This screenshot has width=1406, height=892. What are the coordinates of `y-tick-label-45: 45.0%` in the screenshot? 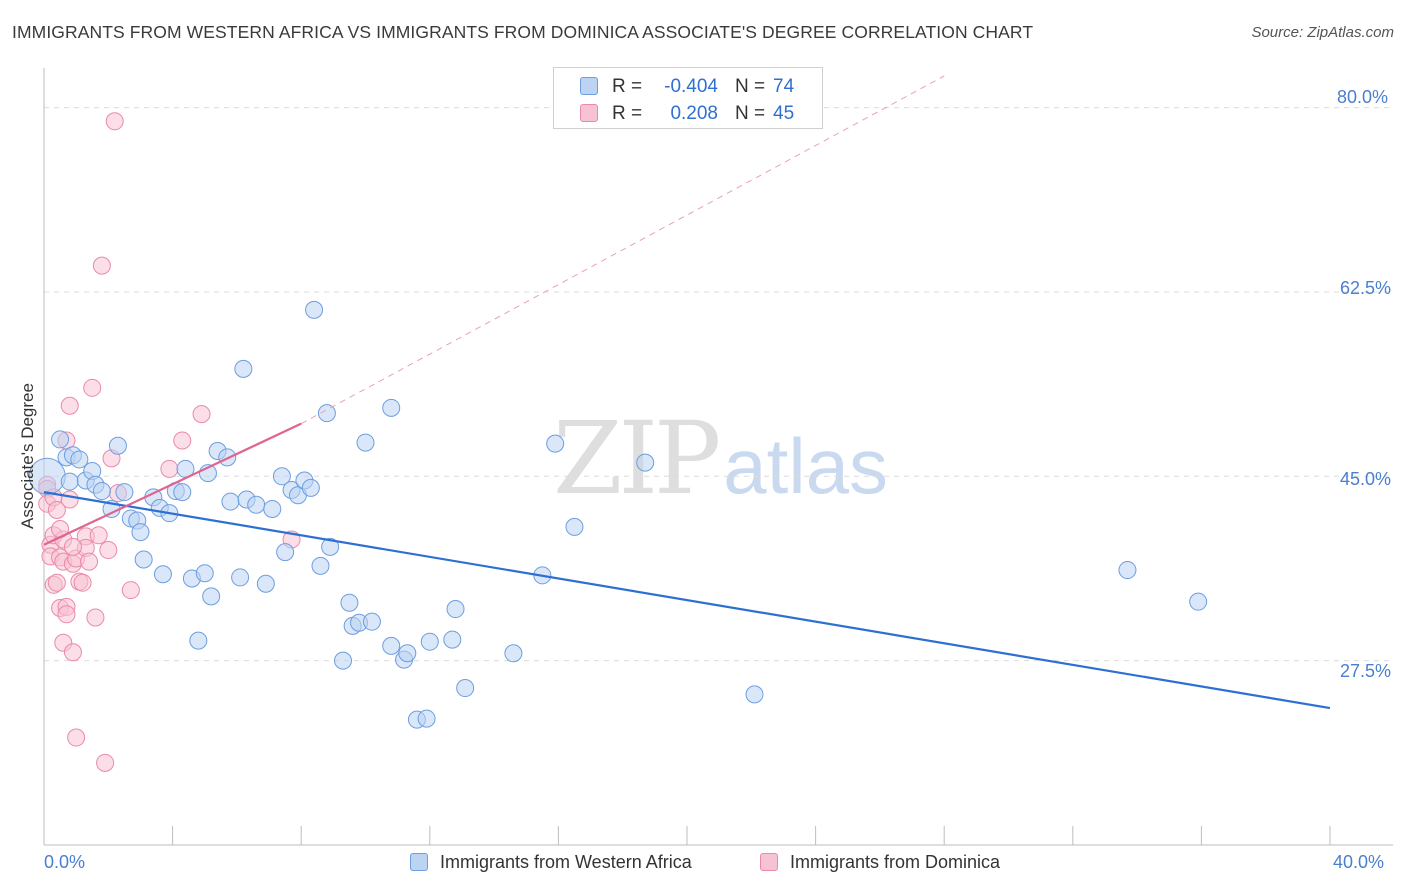 It's located at (1366, 479).